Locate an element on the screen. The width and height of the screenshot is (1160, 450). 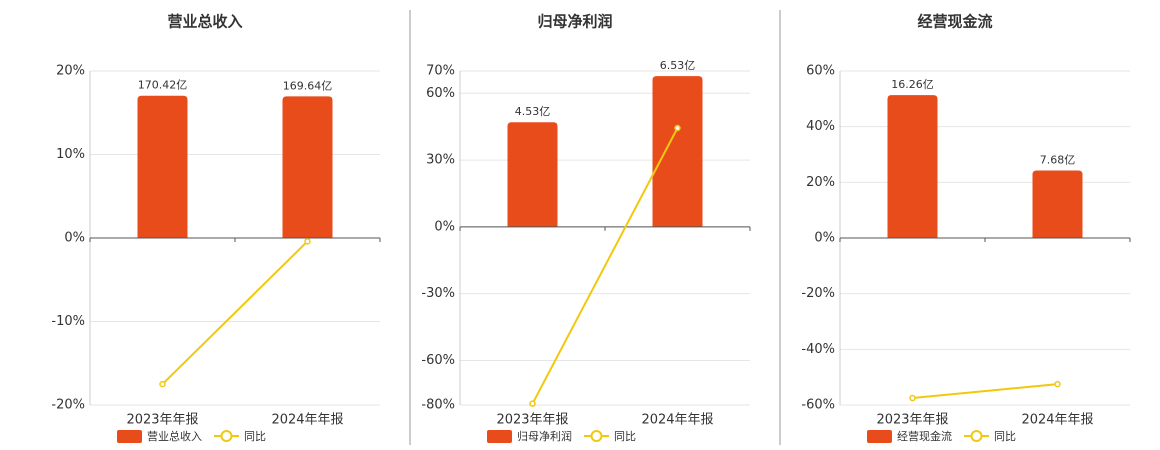
legend-label: 归母净利润 is located at coordinates (544, 436).